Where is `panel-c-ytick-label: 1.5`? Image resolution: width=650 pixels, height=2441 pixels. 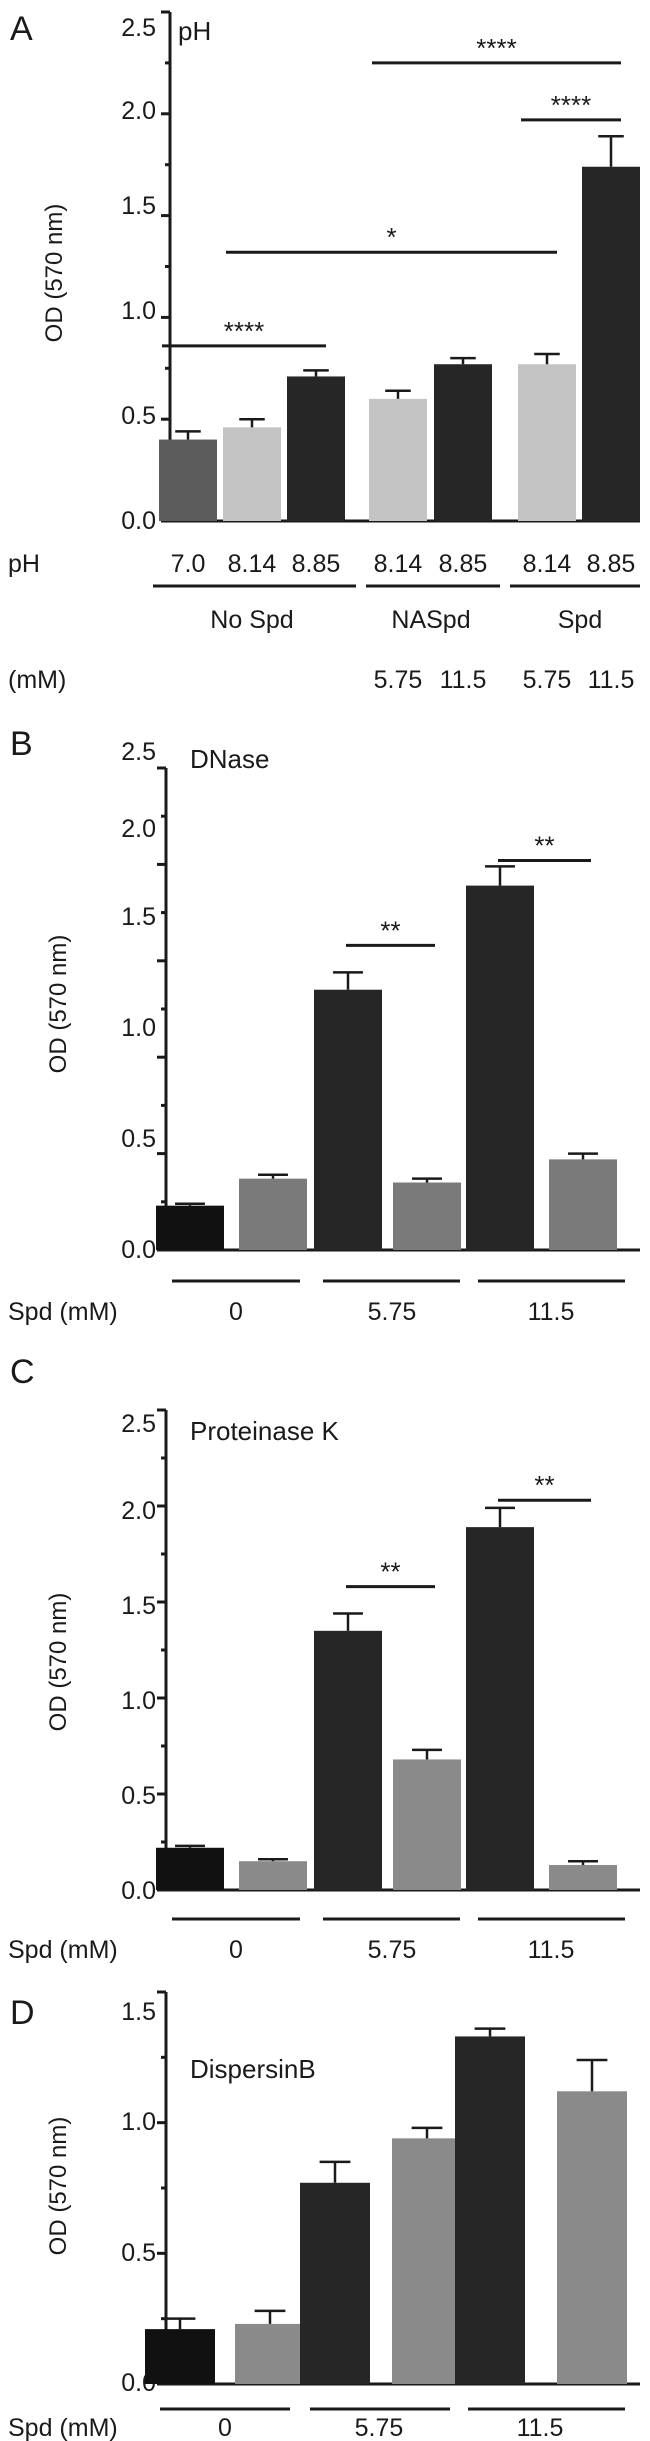
panel-c-ytick-label: 1.5 is located at coordinates (138, 1606).